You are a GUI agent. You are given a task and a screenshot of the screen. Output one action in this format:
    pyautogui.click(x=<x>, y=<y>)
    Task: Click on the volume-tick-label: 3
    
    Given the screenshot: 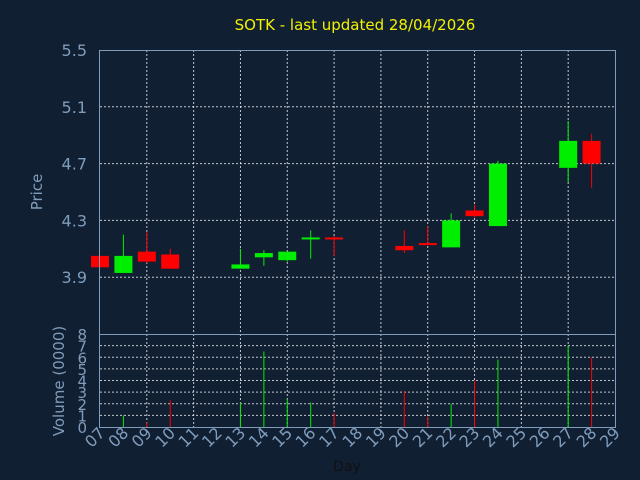 What is the action you would take?
    pyautogui.click(x=82, y=393)
    